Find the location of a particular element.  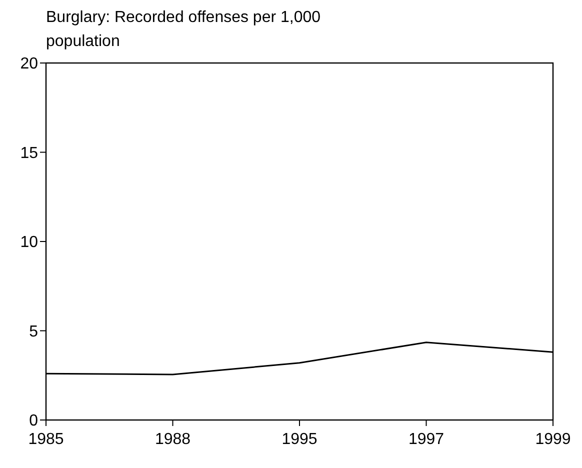

x-tick-label: 1988 is located at coordinates (172, 439).